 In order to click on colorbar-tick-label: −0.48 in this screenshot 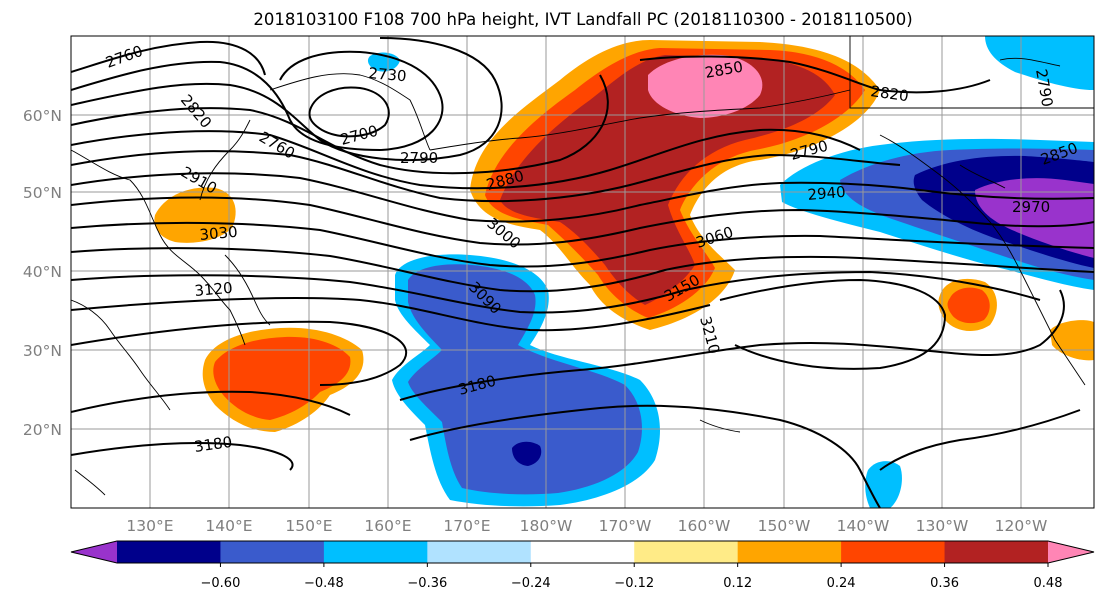, I will do `click(324, 583)`.